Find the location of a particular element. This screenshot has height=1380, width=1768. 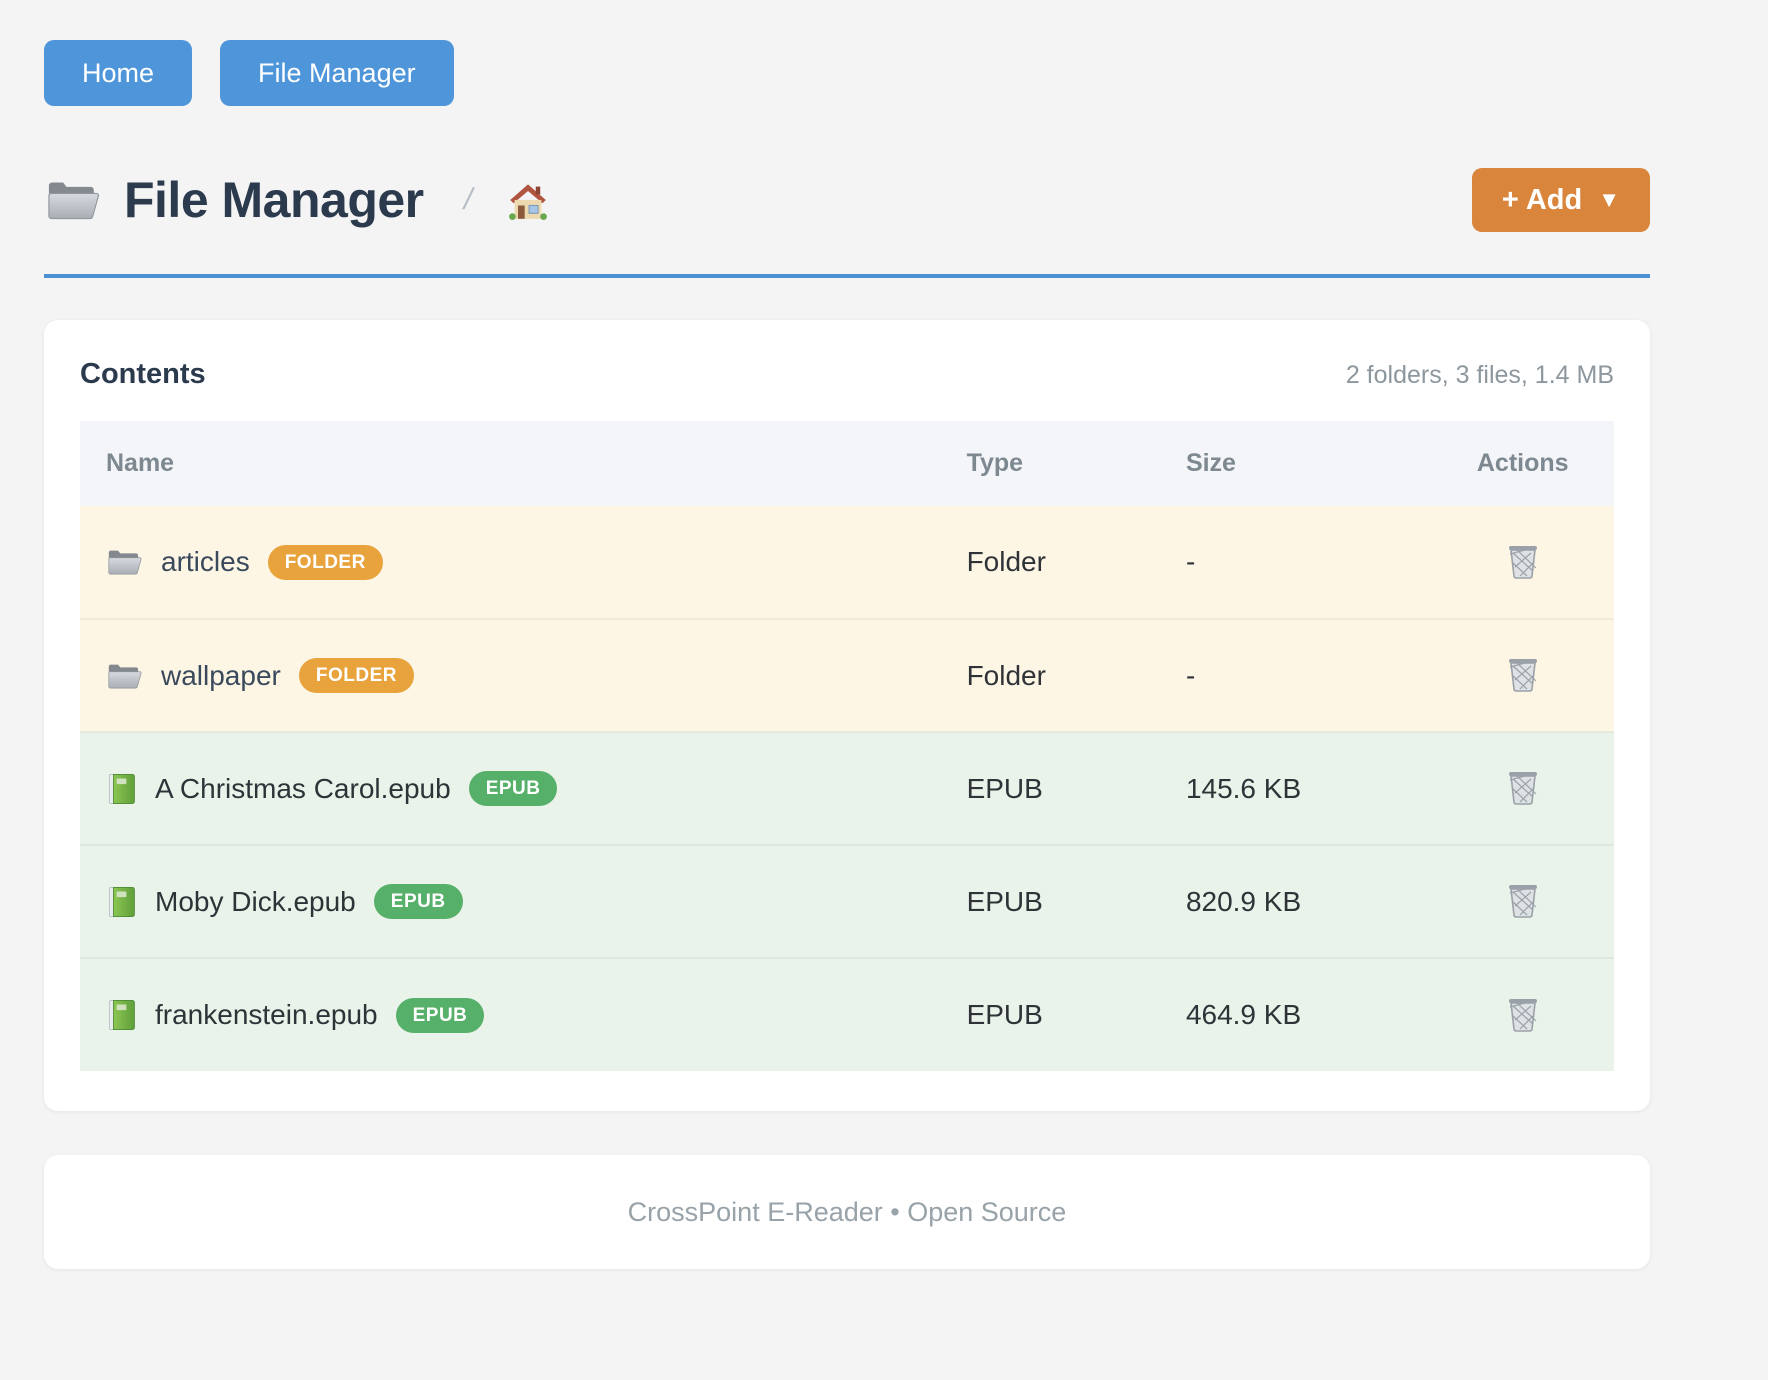

column-header-size: Size is located at coordinates (1295, 463).